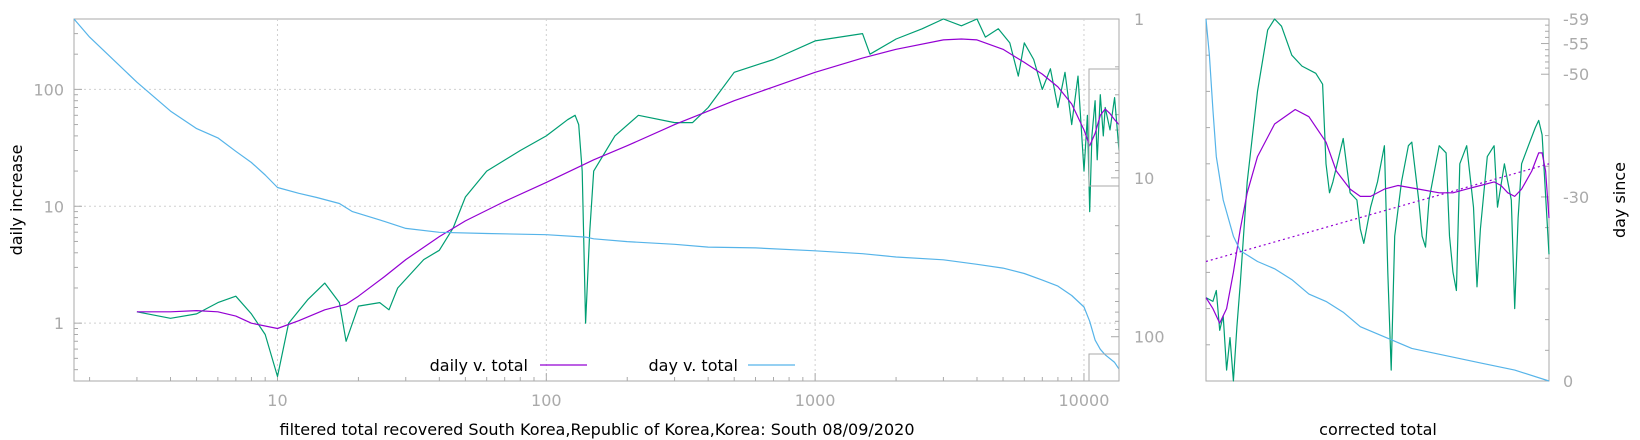 Image resolution: width=1640 pixels, height=440 pixels. What do you see at coordinates (479, 365) in the screenshot?
I see `legend-label-daily: daily v. total` at bounding box center [479, 365].